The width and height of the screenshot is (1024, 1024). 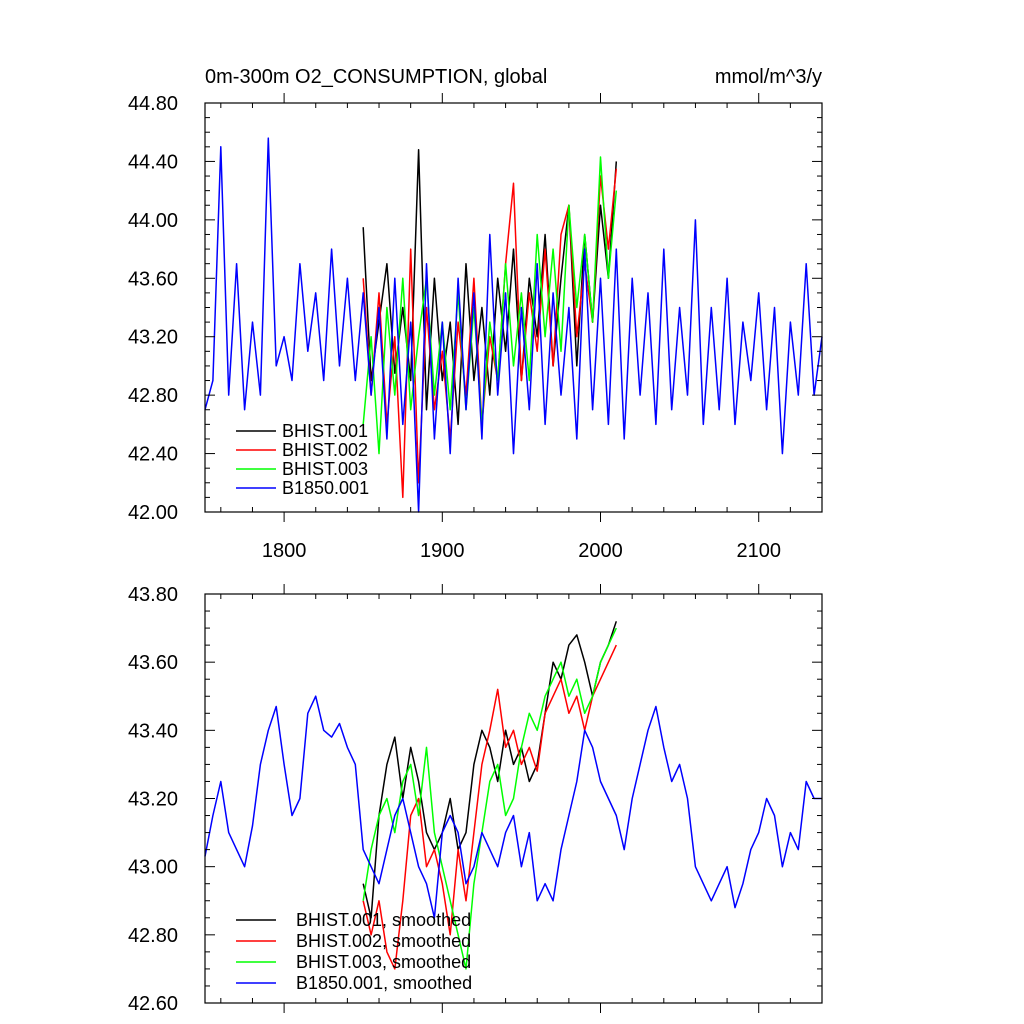 I want to click on legend-label: B1850.001, smoothed, so click(x=384, y=983).